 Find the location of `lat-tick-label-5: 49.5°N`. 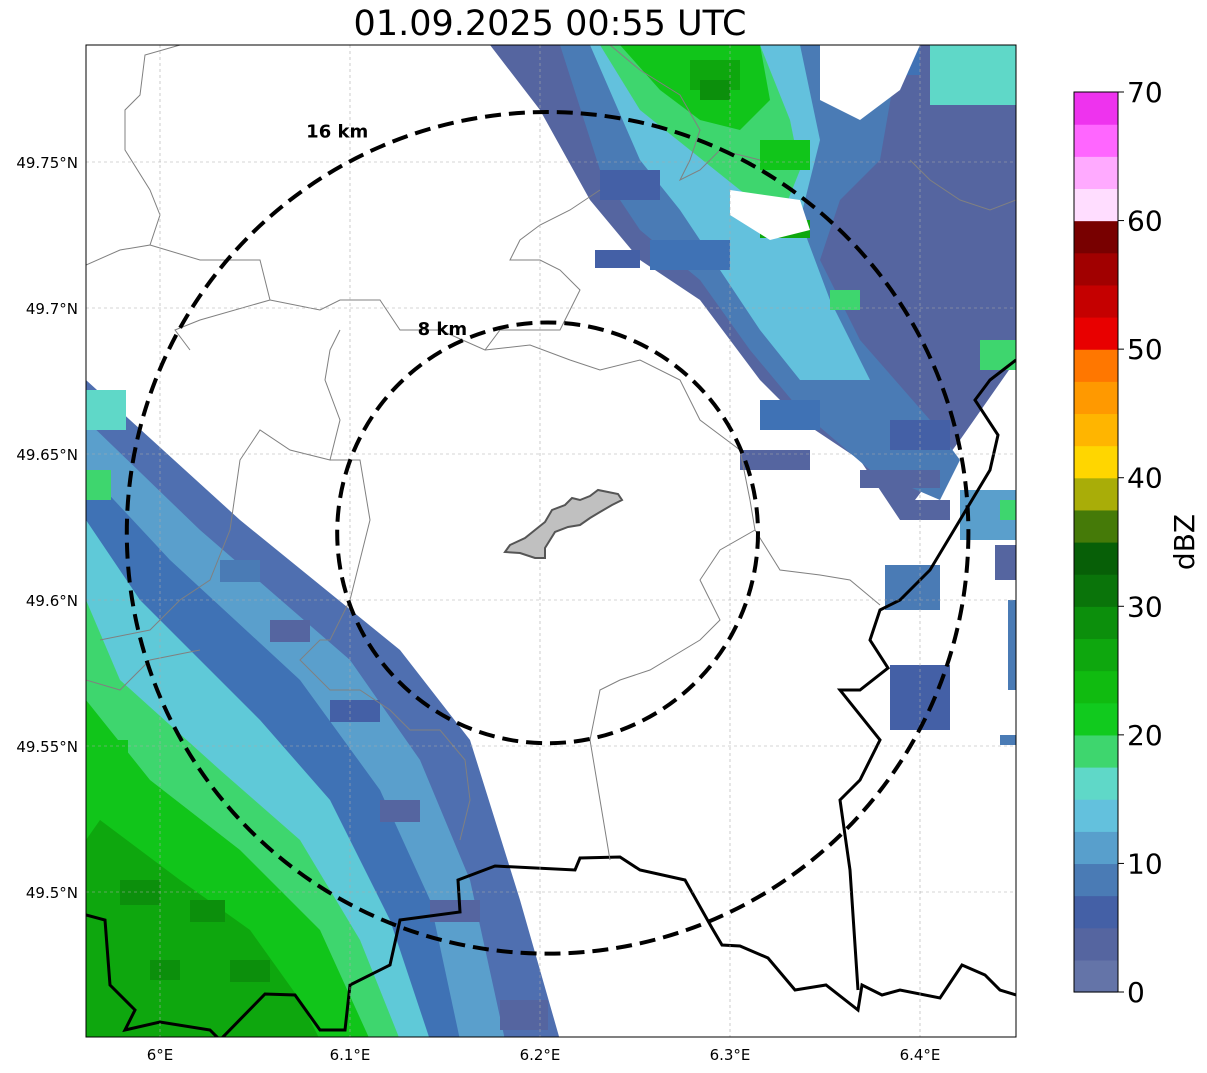

lat-tick-label-5: 49.5°N is located at coordinates (52, 893).